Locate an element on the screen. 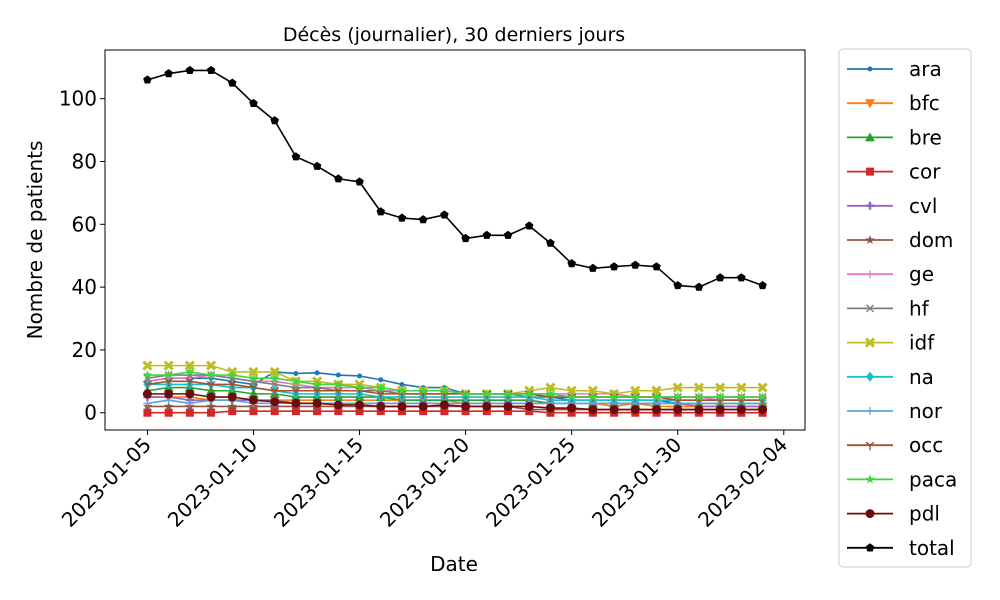  y-tick-label: 60 is located at coordinates (84, 224).